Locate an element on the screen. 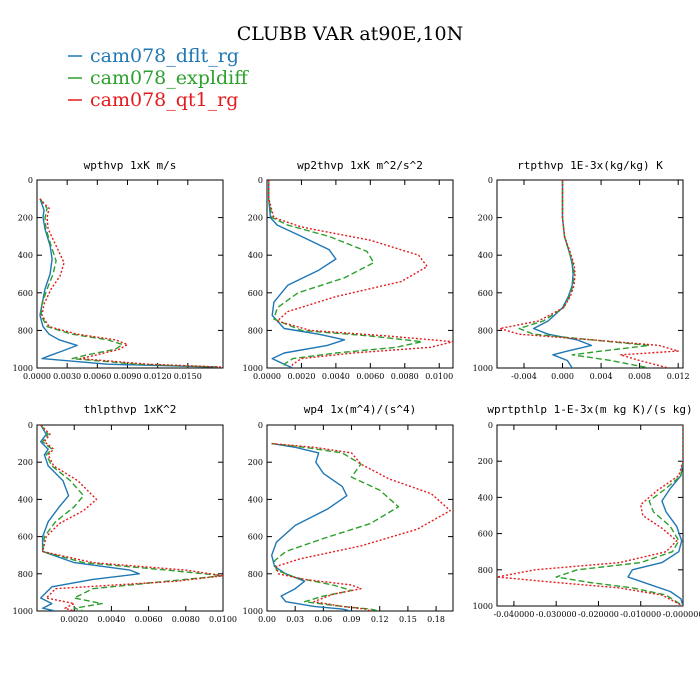 This screenshot has width=700, height=700. x-tick-label: 0.0120 is located at coordinates (158, 376).